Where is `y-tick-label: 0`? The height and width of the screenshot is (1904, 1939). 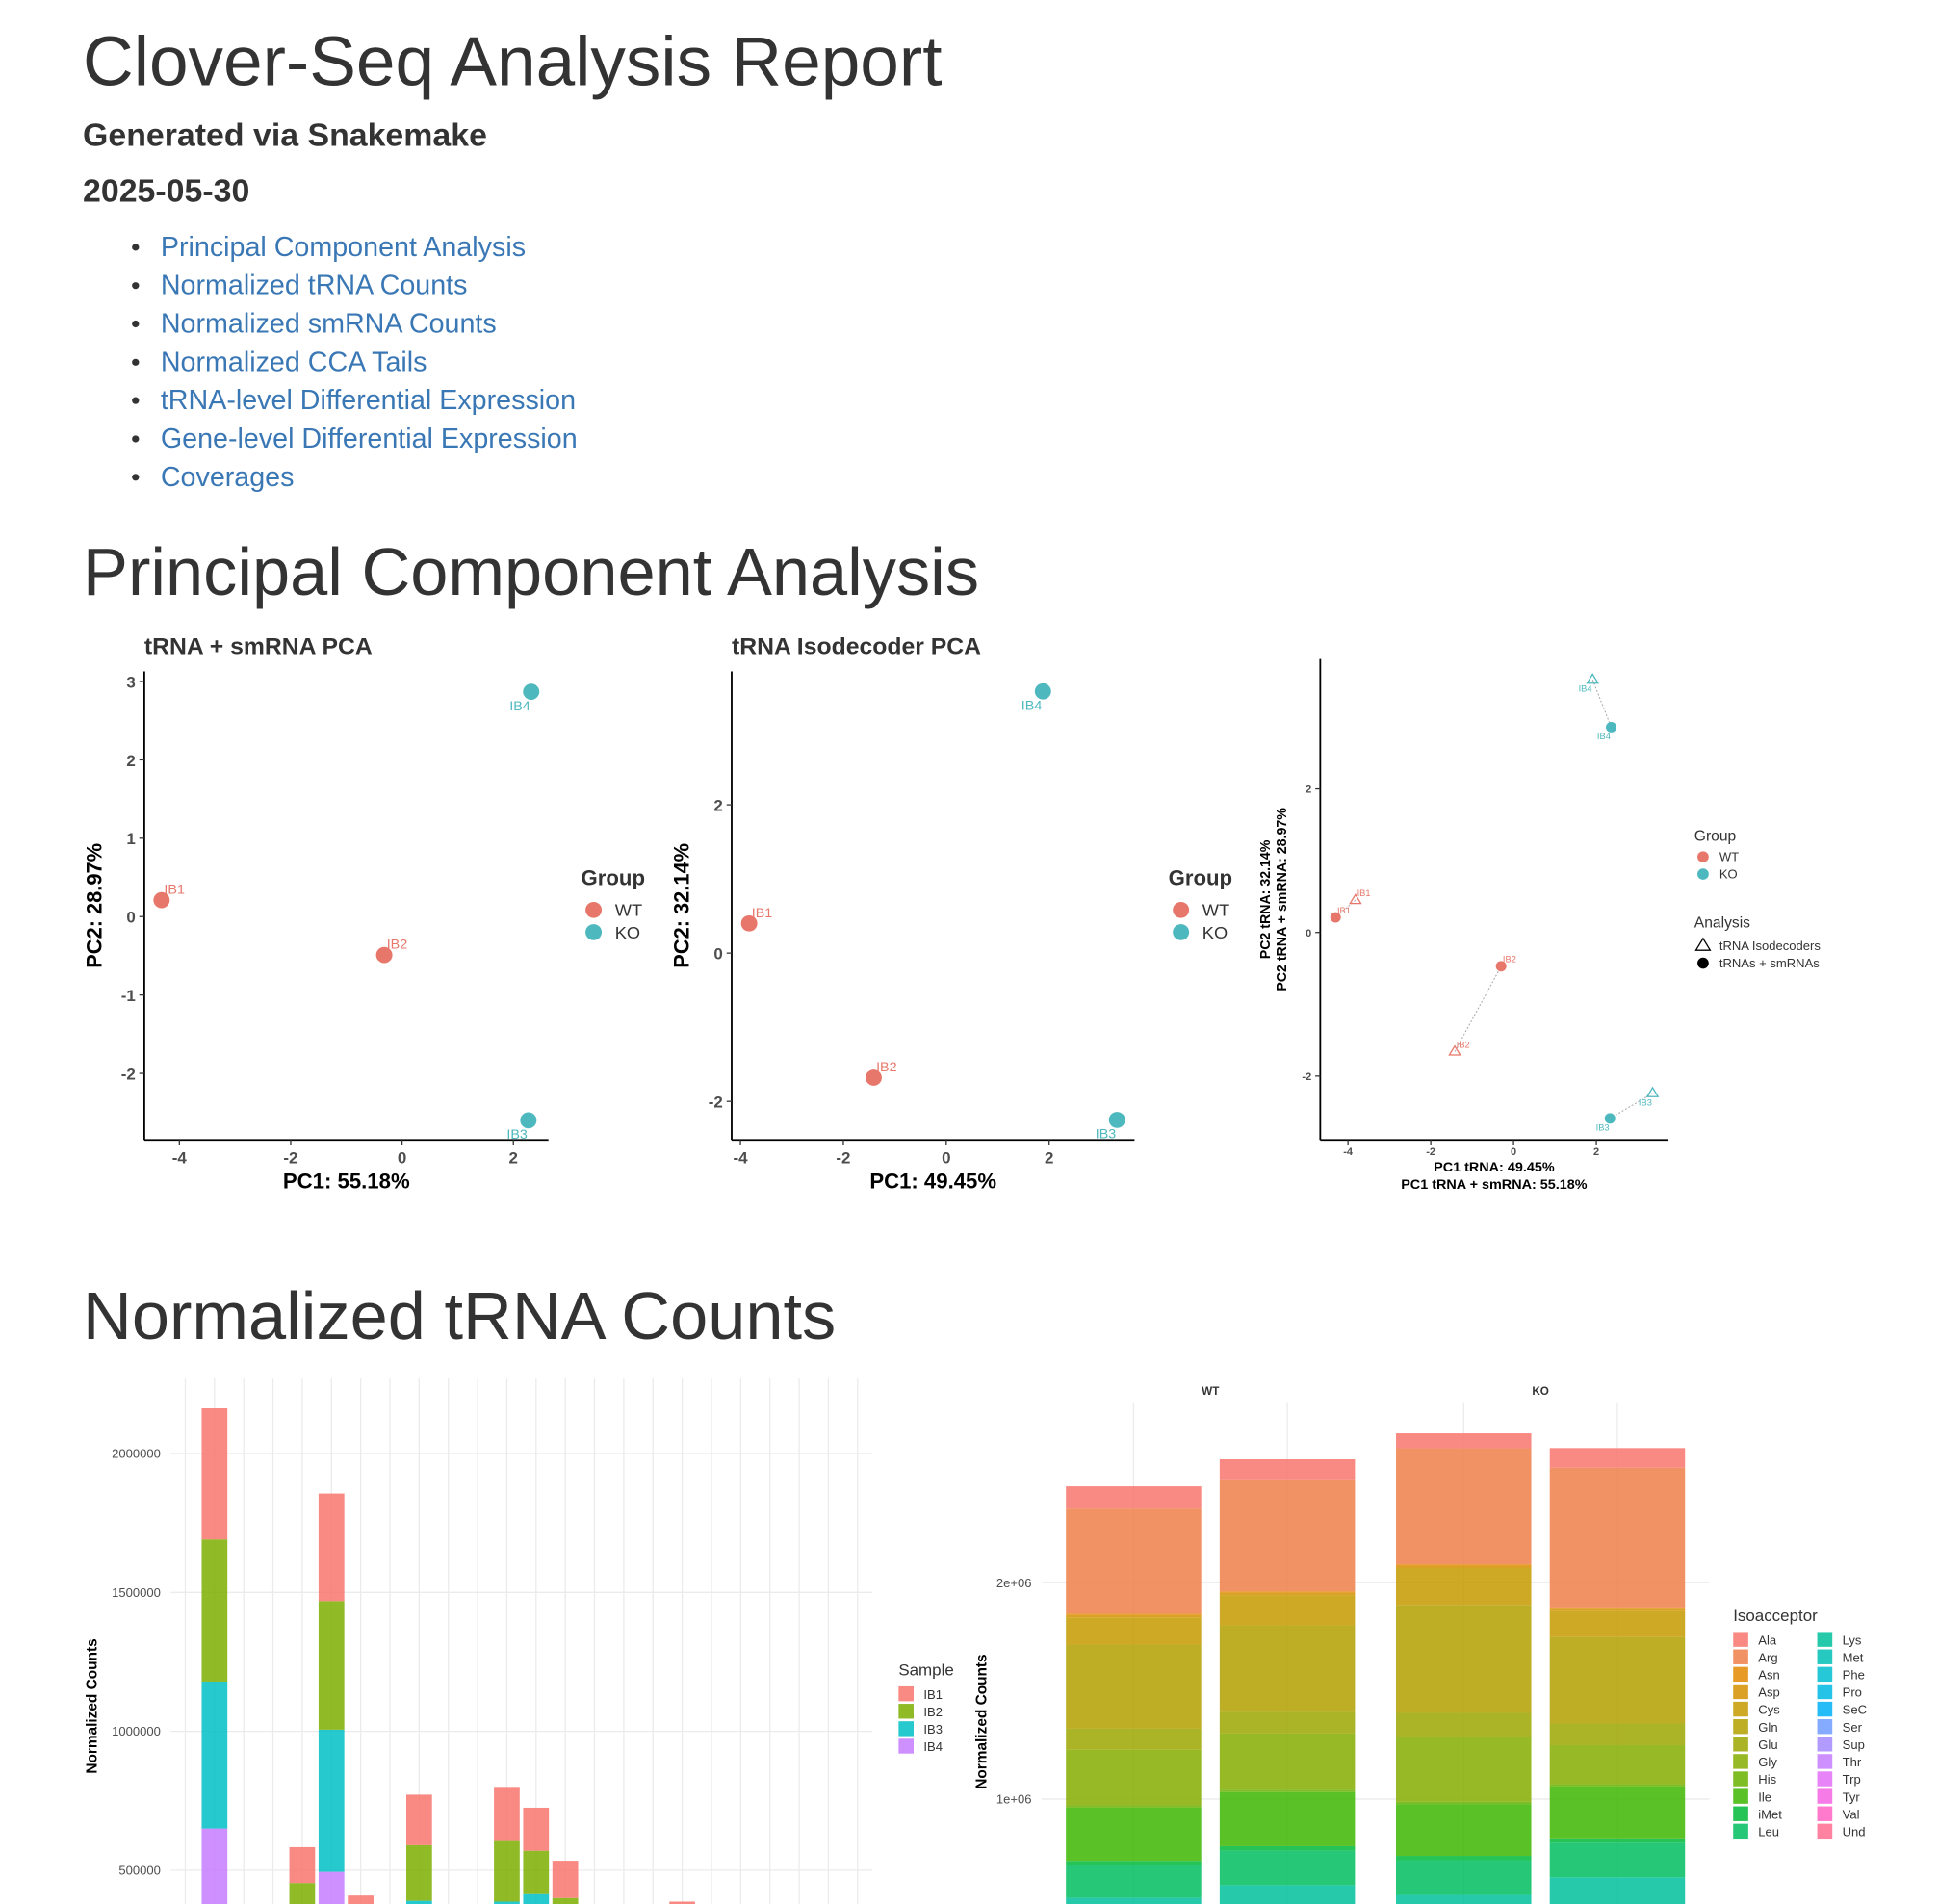
y-tick-label: 0 is located at coordinates (130, 918).